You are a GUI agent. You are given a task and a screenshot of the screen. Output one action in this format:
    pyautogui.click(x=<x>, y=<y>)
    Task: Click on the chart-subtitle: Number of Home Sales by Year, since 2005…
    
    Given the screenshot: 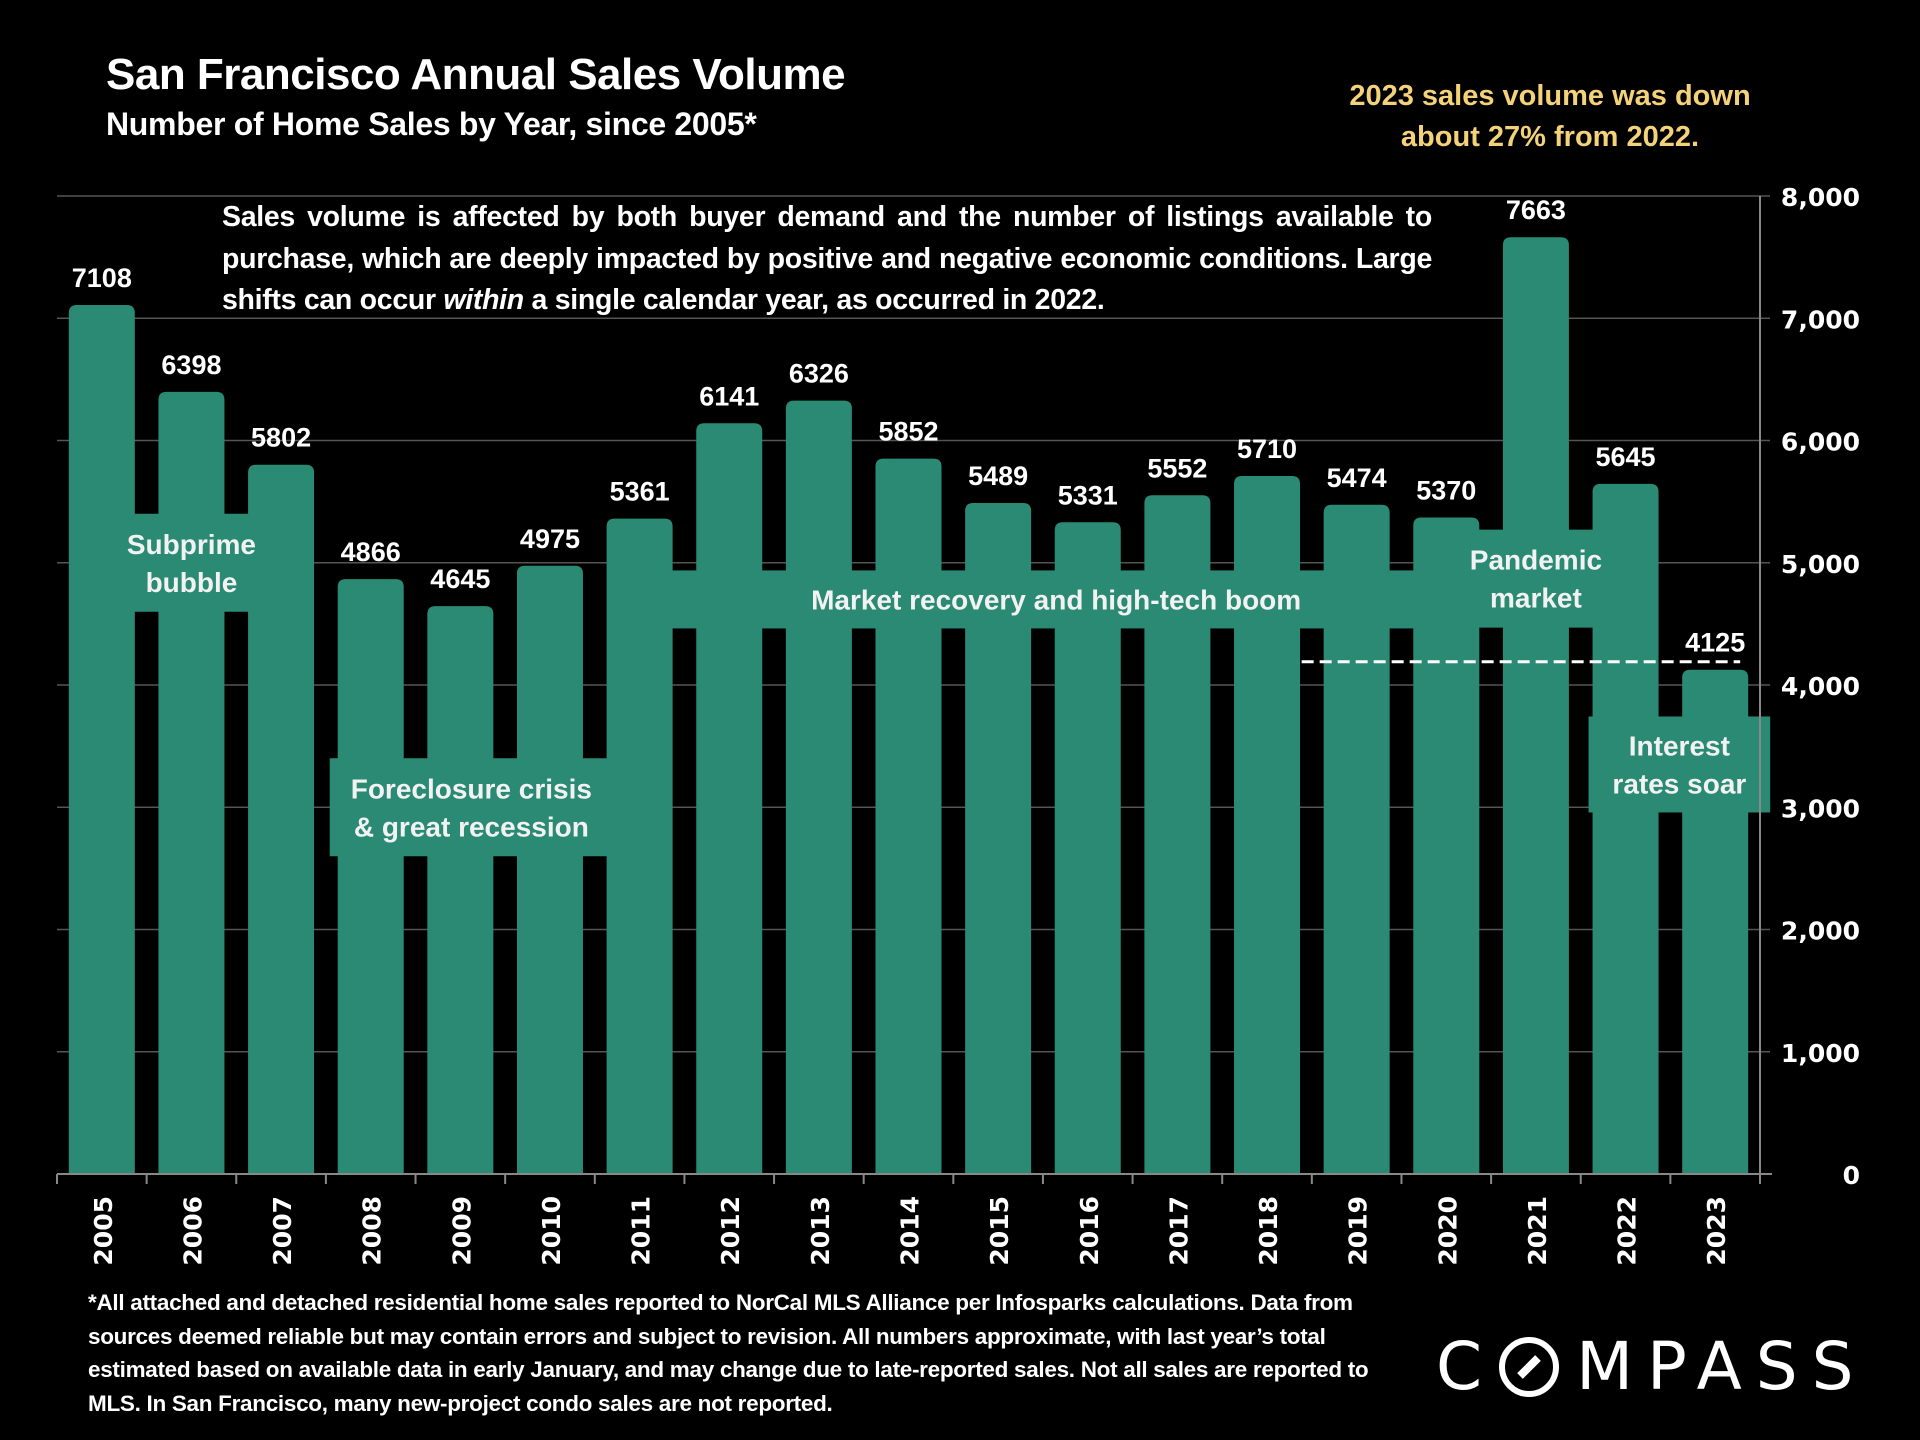 What is the action you would take?
    pyautogui.click(x=431, y=124)
    